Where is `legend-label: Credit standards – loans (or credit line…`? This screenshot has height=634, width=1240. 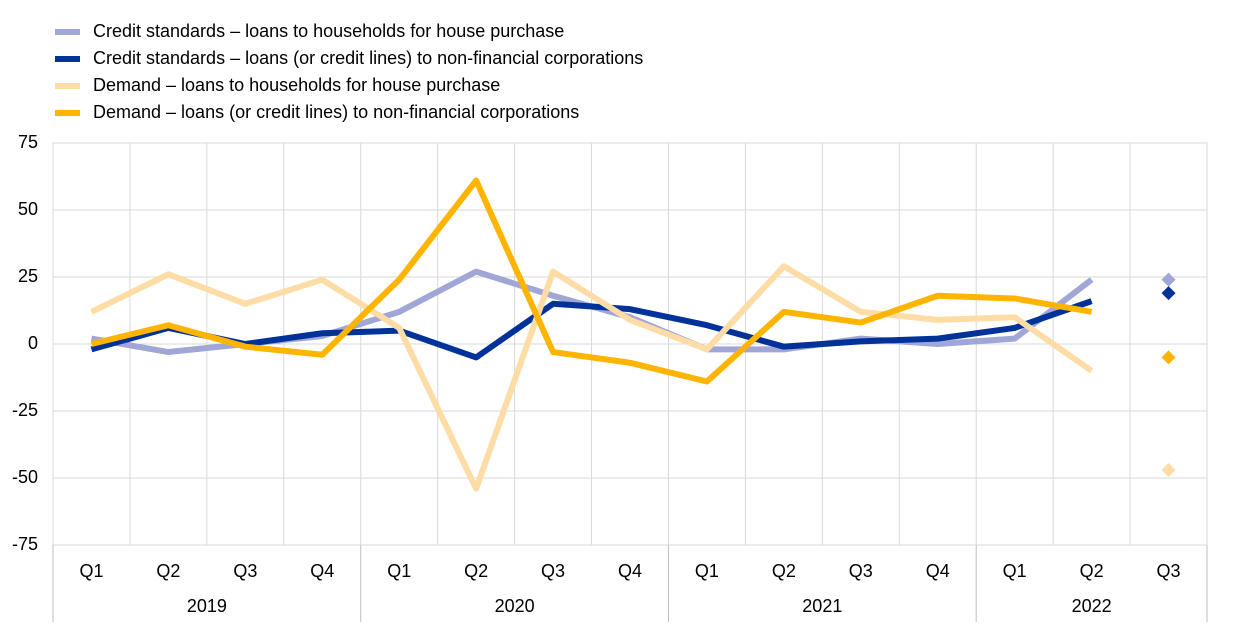
legend-label: Credit standards – loans (or credit line… is located at coordinates (368, 58).